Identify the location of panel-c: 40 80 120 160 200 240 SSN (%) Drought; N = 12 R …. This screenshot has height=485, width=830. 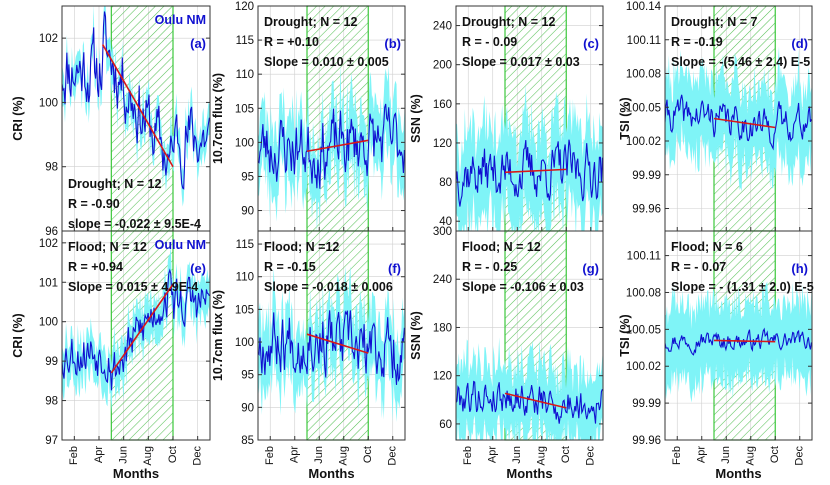
(506, 118).